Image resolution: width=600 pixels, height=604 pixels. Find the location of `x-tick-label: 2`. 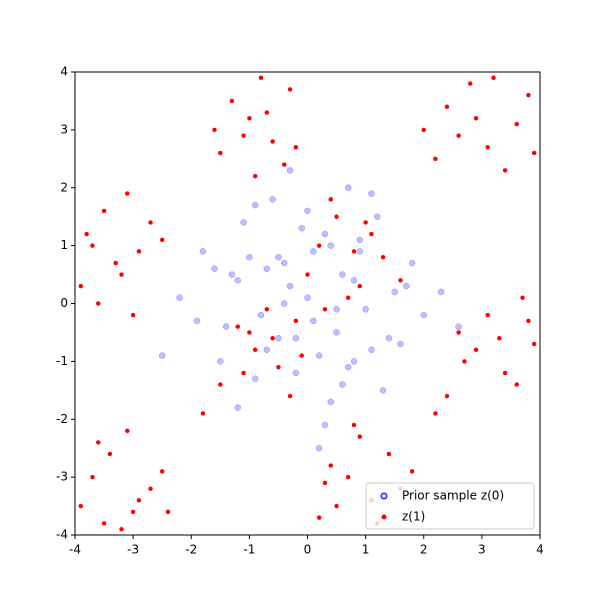

x-tick-label: 2 is located at coordinates (424, 550).